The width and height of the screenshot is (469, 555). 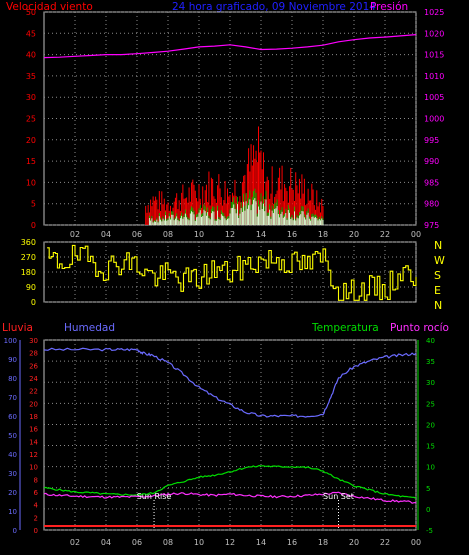 What do you see at coordinates (75, 542) in the screenshot?
I see `hour-tick-label: 02` at bounding box center [75, 542].